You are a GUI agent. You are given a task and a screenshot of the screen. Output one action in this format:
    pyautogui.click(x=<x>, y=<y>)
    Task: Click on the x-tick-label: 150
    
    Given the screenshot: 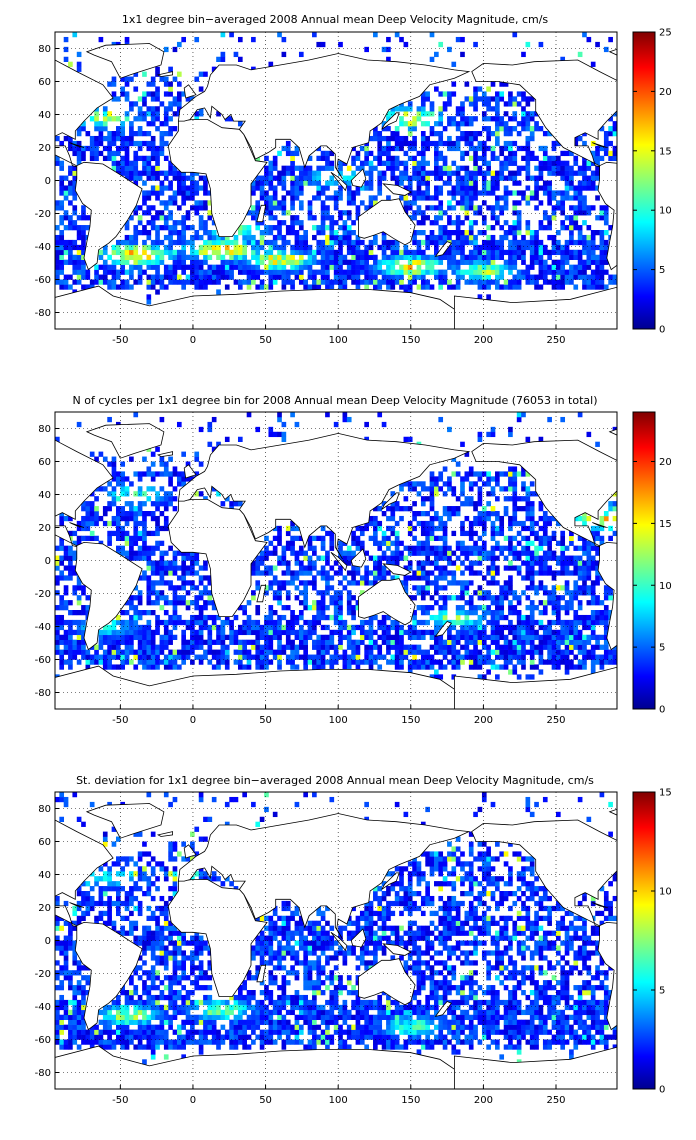 What is the action you would take?
    pyautogui.click(x=410, y=340)
    